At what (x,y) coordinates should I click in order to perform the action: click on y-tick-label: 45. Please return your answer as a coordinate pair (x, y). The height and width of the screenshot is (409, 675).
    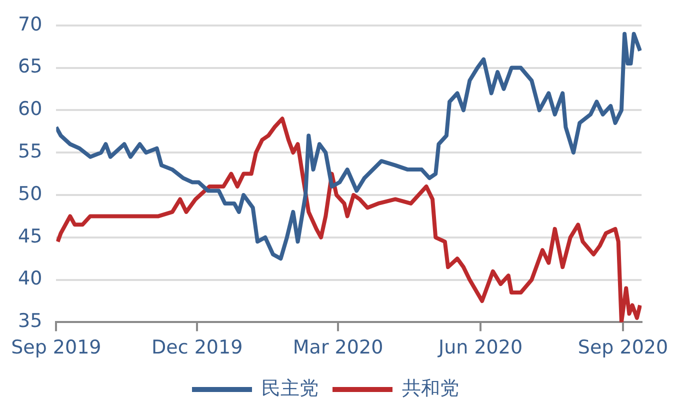
    Looking at the image, I should click on (30, 236).